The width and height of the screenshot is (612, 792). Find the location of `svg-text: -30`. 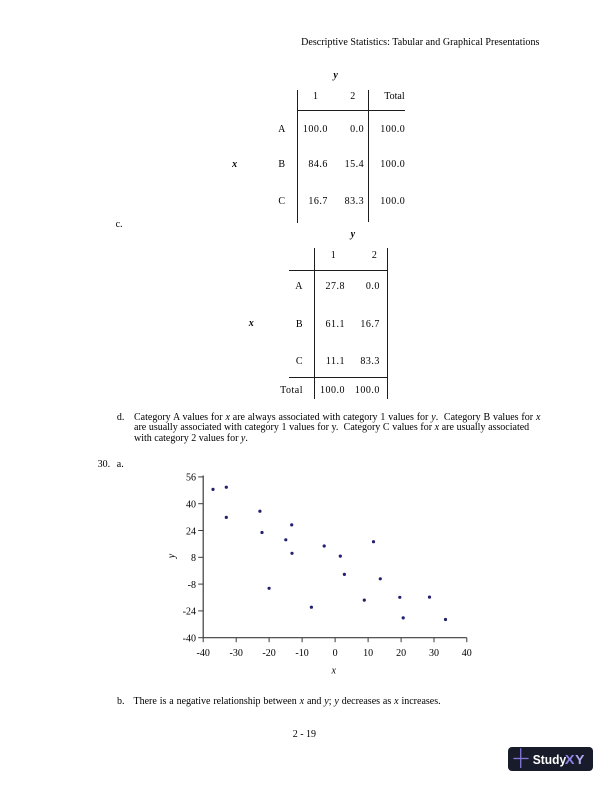

svg-text: -30 is located at coordinates (236, 653).